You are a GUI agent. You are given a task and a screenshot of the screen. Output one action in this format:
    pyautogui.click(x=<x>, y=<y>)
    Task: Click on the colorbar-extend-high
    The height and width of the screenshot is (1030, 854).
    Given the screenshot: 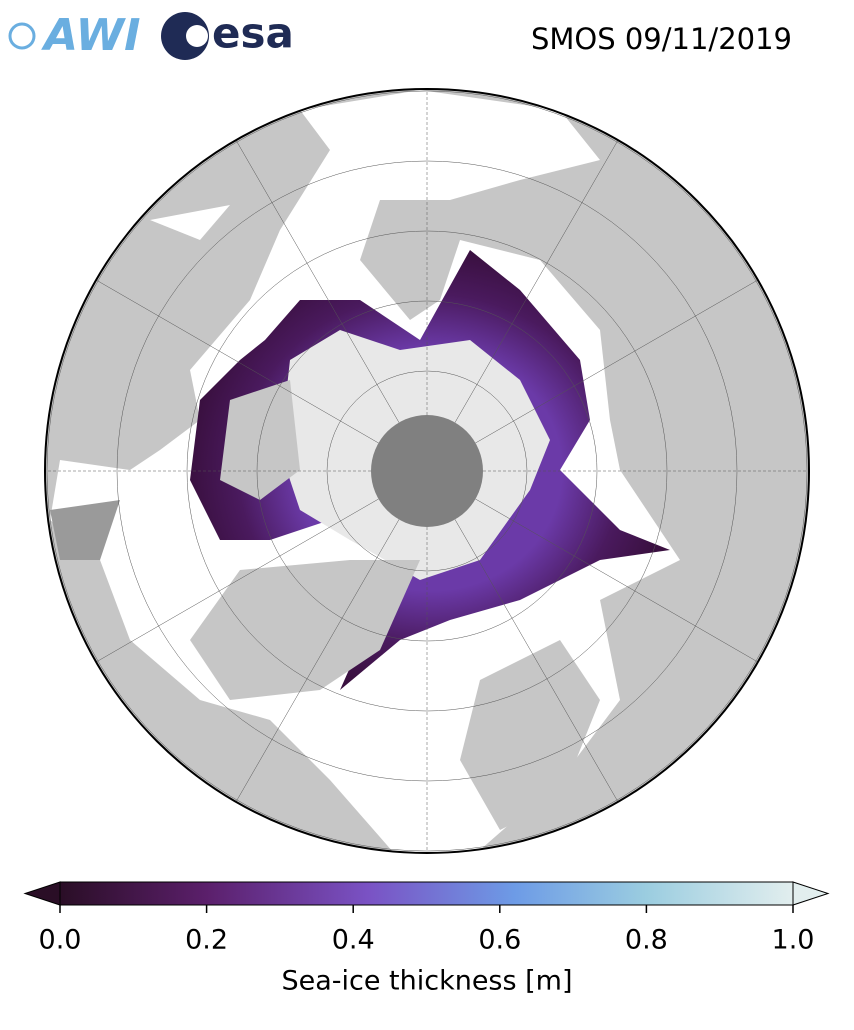 What is the action you would take?
    pyautogui.click(x=811, y=893)
    